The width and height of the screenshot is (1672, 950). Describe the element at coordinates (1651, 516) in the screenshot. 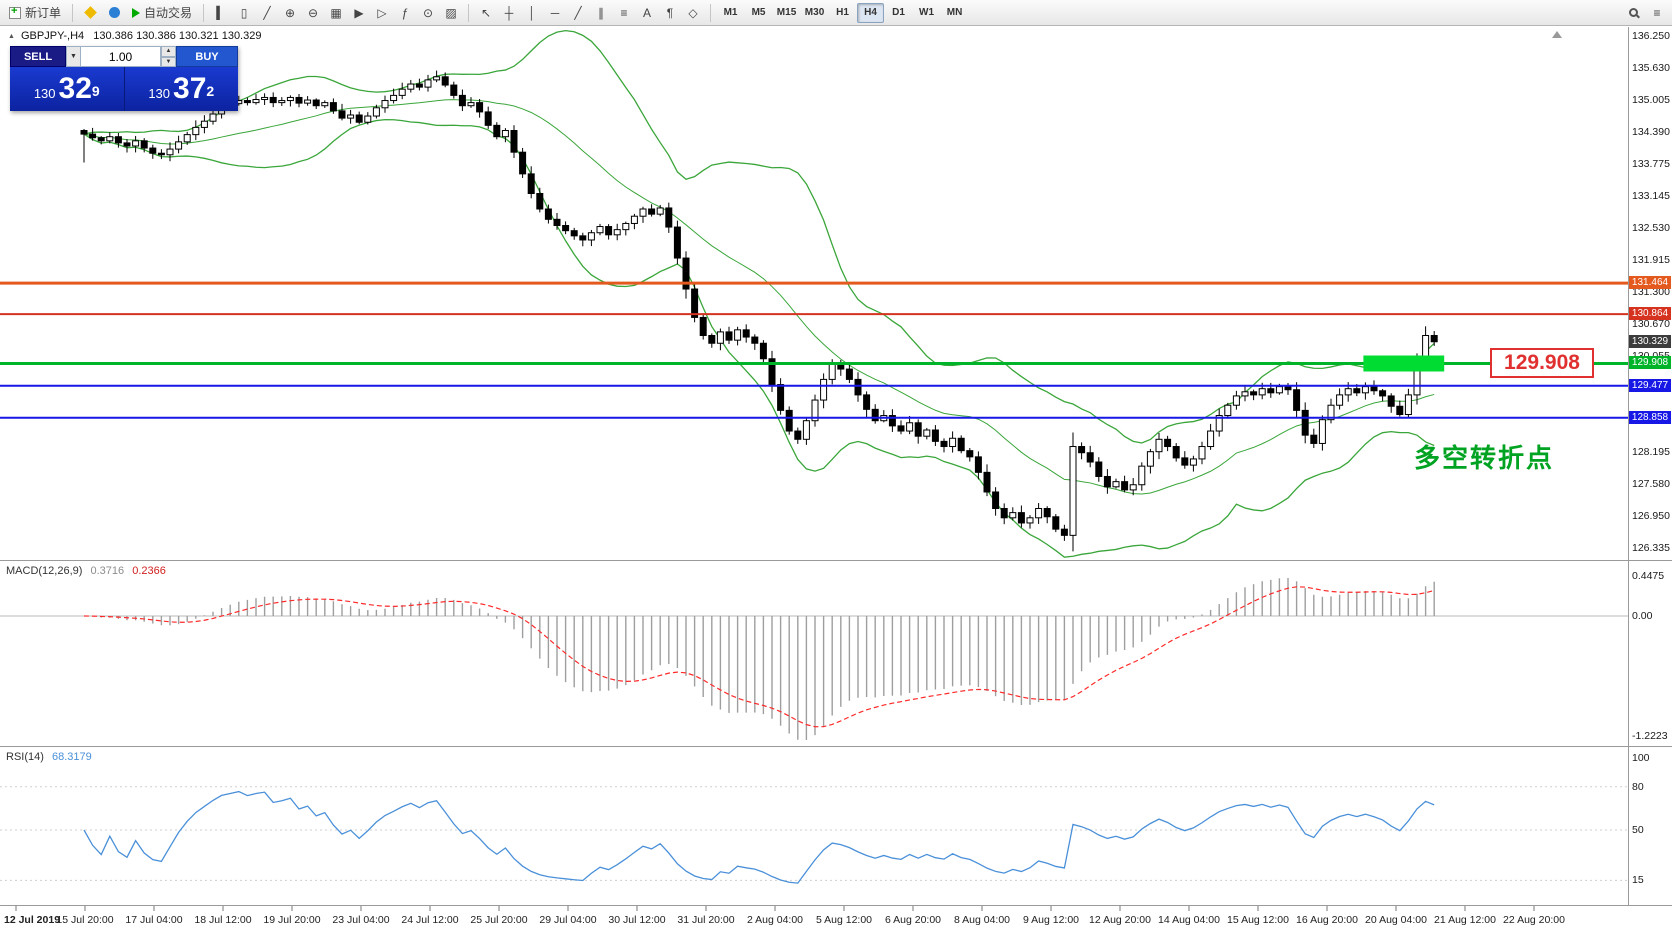

I see `price-axis-label: 126.950` at that location.